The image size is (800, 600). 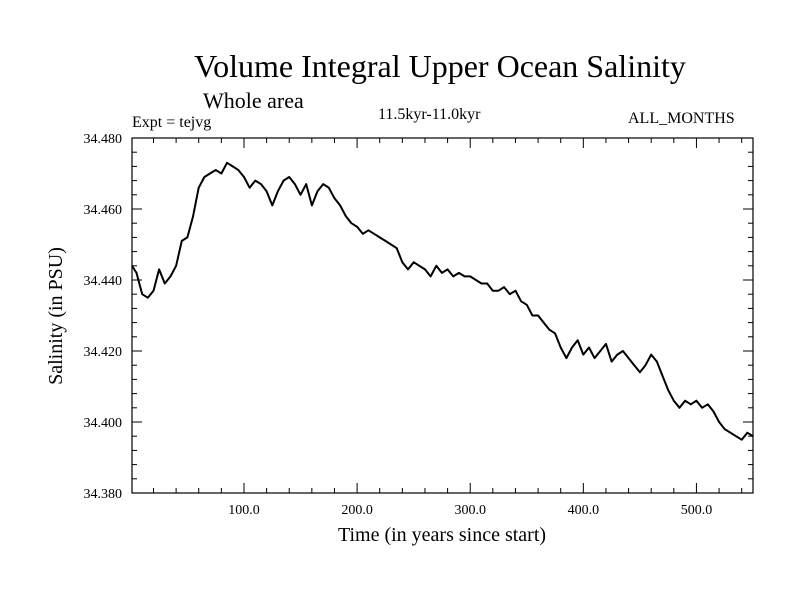 I want to click on x-tick-label: 300.0, so click(x=470, y=510).